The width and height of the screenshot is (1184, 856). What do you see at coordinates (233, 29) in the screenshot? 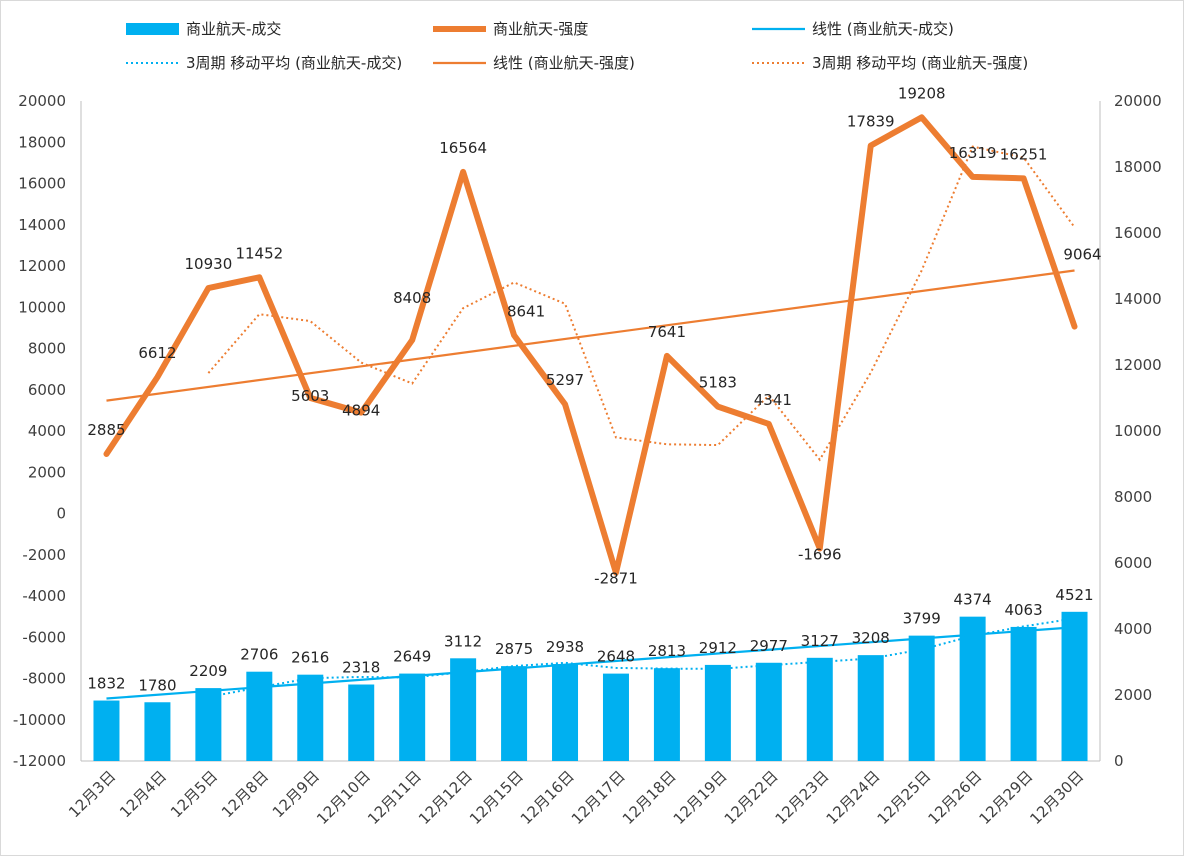
I see `legend-label: 商业航天-成交` at bounding box center [233, 29].